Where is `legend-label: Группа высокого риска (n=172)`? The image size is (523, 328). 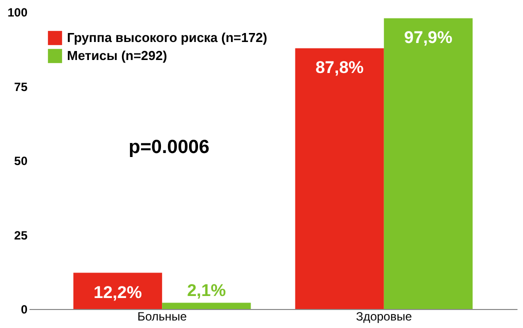
legend-label: Группа высокого риска (n=172) is located at coordinates (167, 37).